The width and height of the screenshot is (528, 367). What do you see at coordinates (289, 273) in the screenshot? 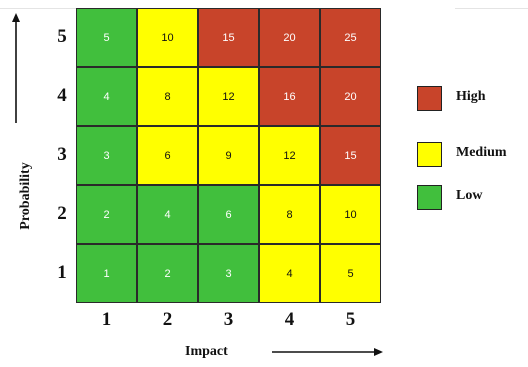
I see `risk-cell-p1-i4: 4` at bounding box center [289, 273].